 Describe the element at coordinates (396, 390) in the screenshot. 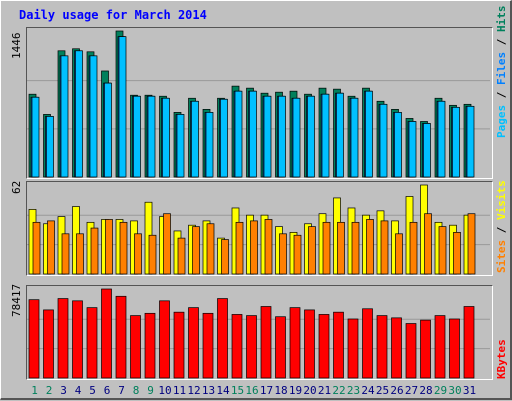

I see `day-label-26: 26` at that location.